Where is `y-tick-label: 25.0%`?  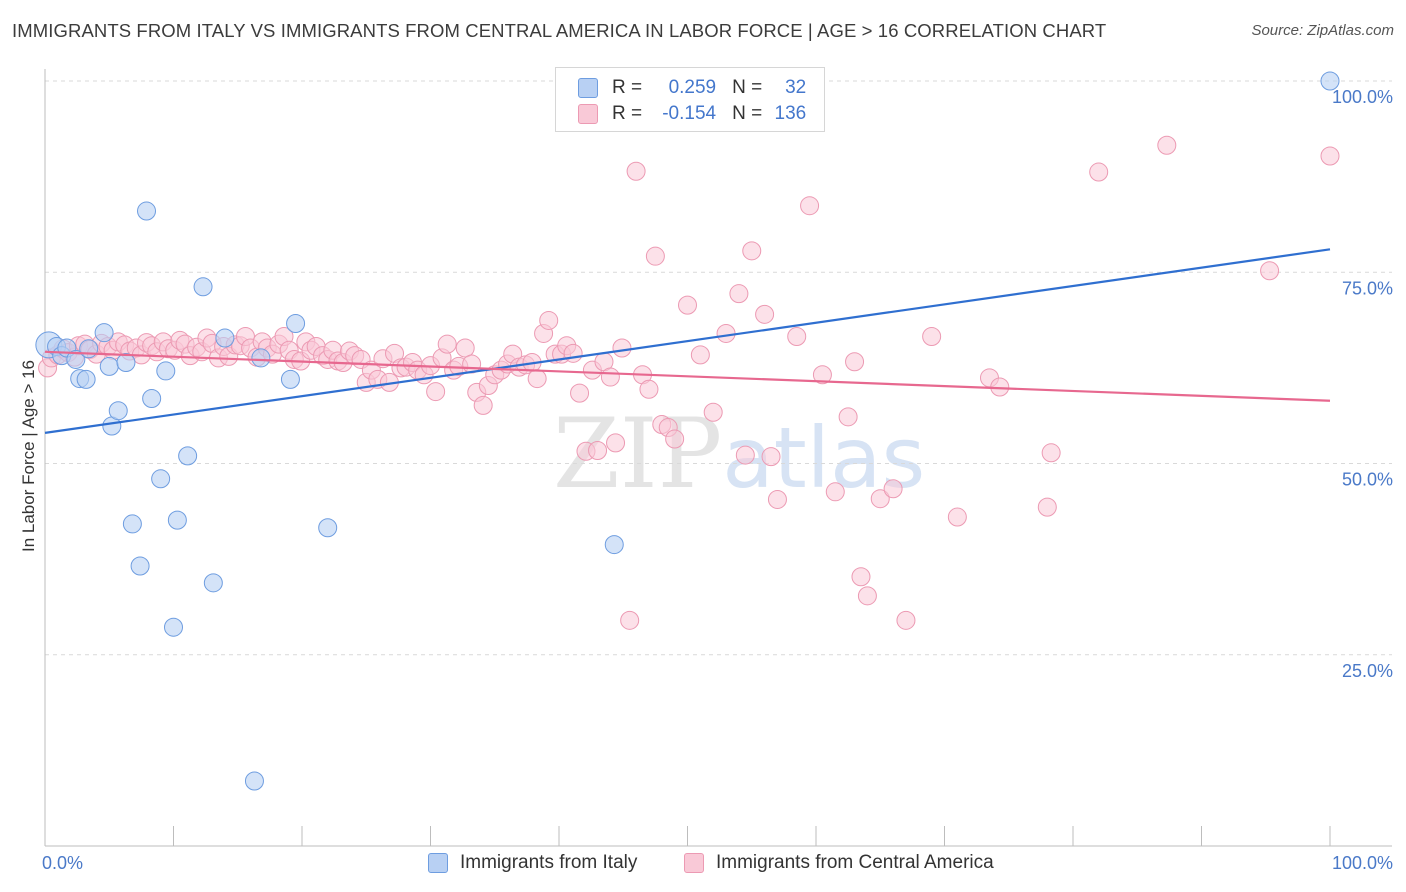 y-tick-label: 25.0% is located at coordinates (1367, 671).